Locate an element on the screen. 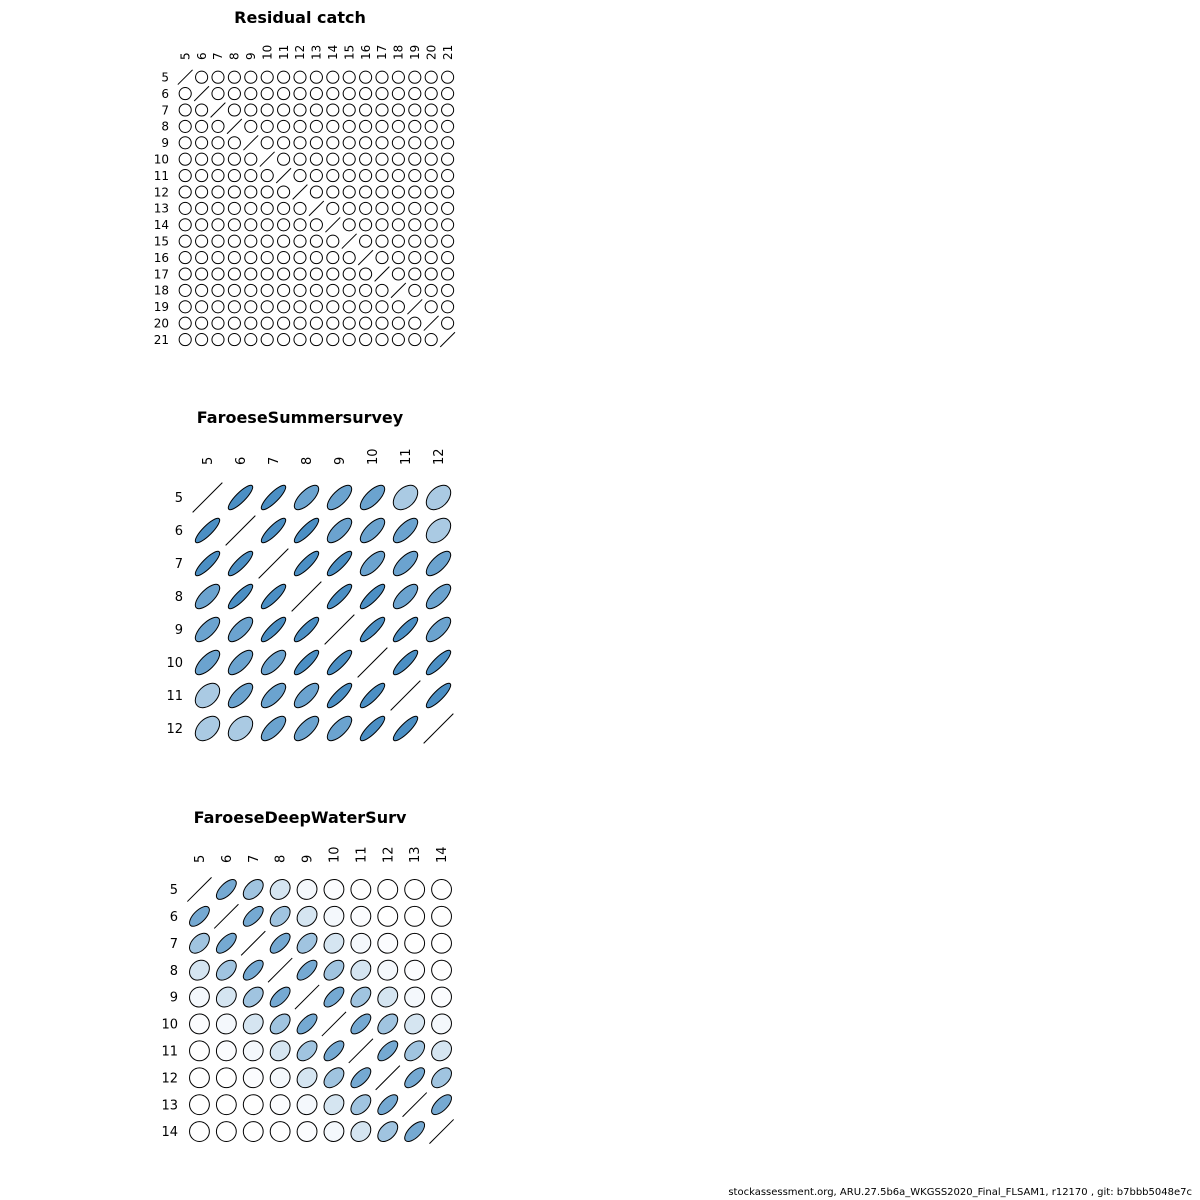 This screenshot has height=1200, width=1200. col-tick-label: 5 is located at coordinates (208, 461).